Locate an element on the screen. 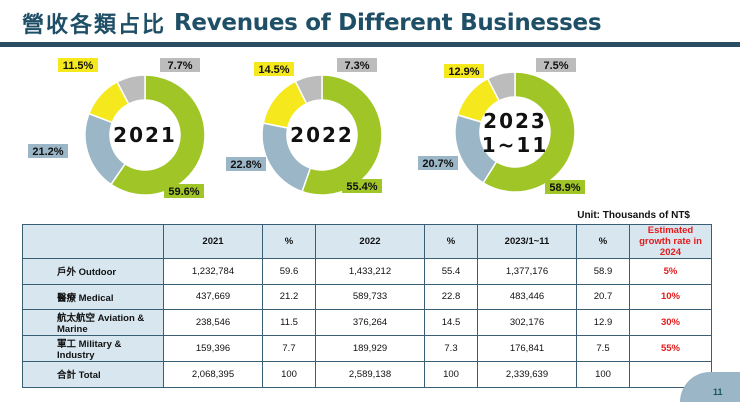 This screenshot has width=740, height=402. table-cell: 376,264 is located at coordinates (370, 322).